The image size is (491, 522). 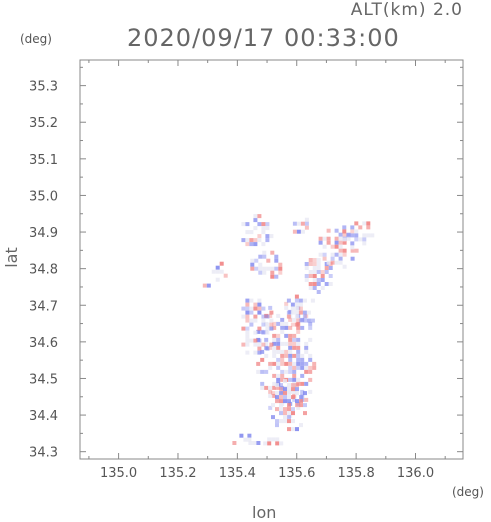 What do you see at coordinates (263, 38) in the screenshot?
I see `chart-title: 2020/09/17 00:33:00` at bounding box center [263, 38].